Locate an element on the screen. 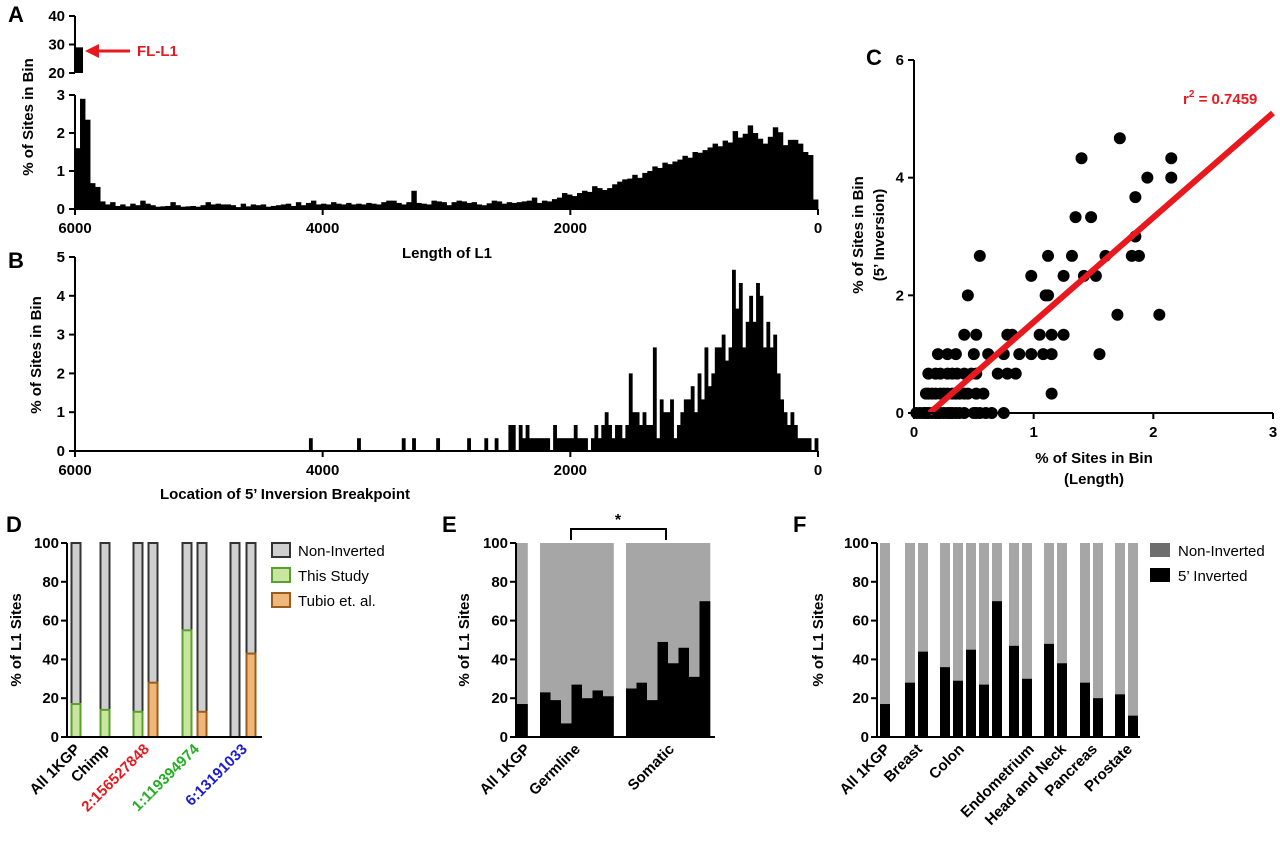 This screenshot has width=1280, height=843. legend-label: Non-Inverted is located at coordinates (1221, 551).